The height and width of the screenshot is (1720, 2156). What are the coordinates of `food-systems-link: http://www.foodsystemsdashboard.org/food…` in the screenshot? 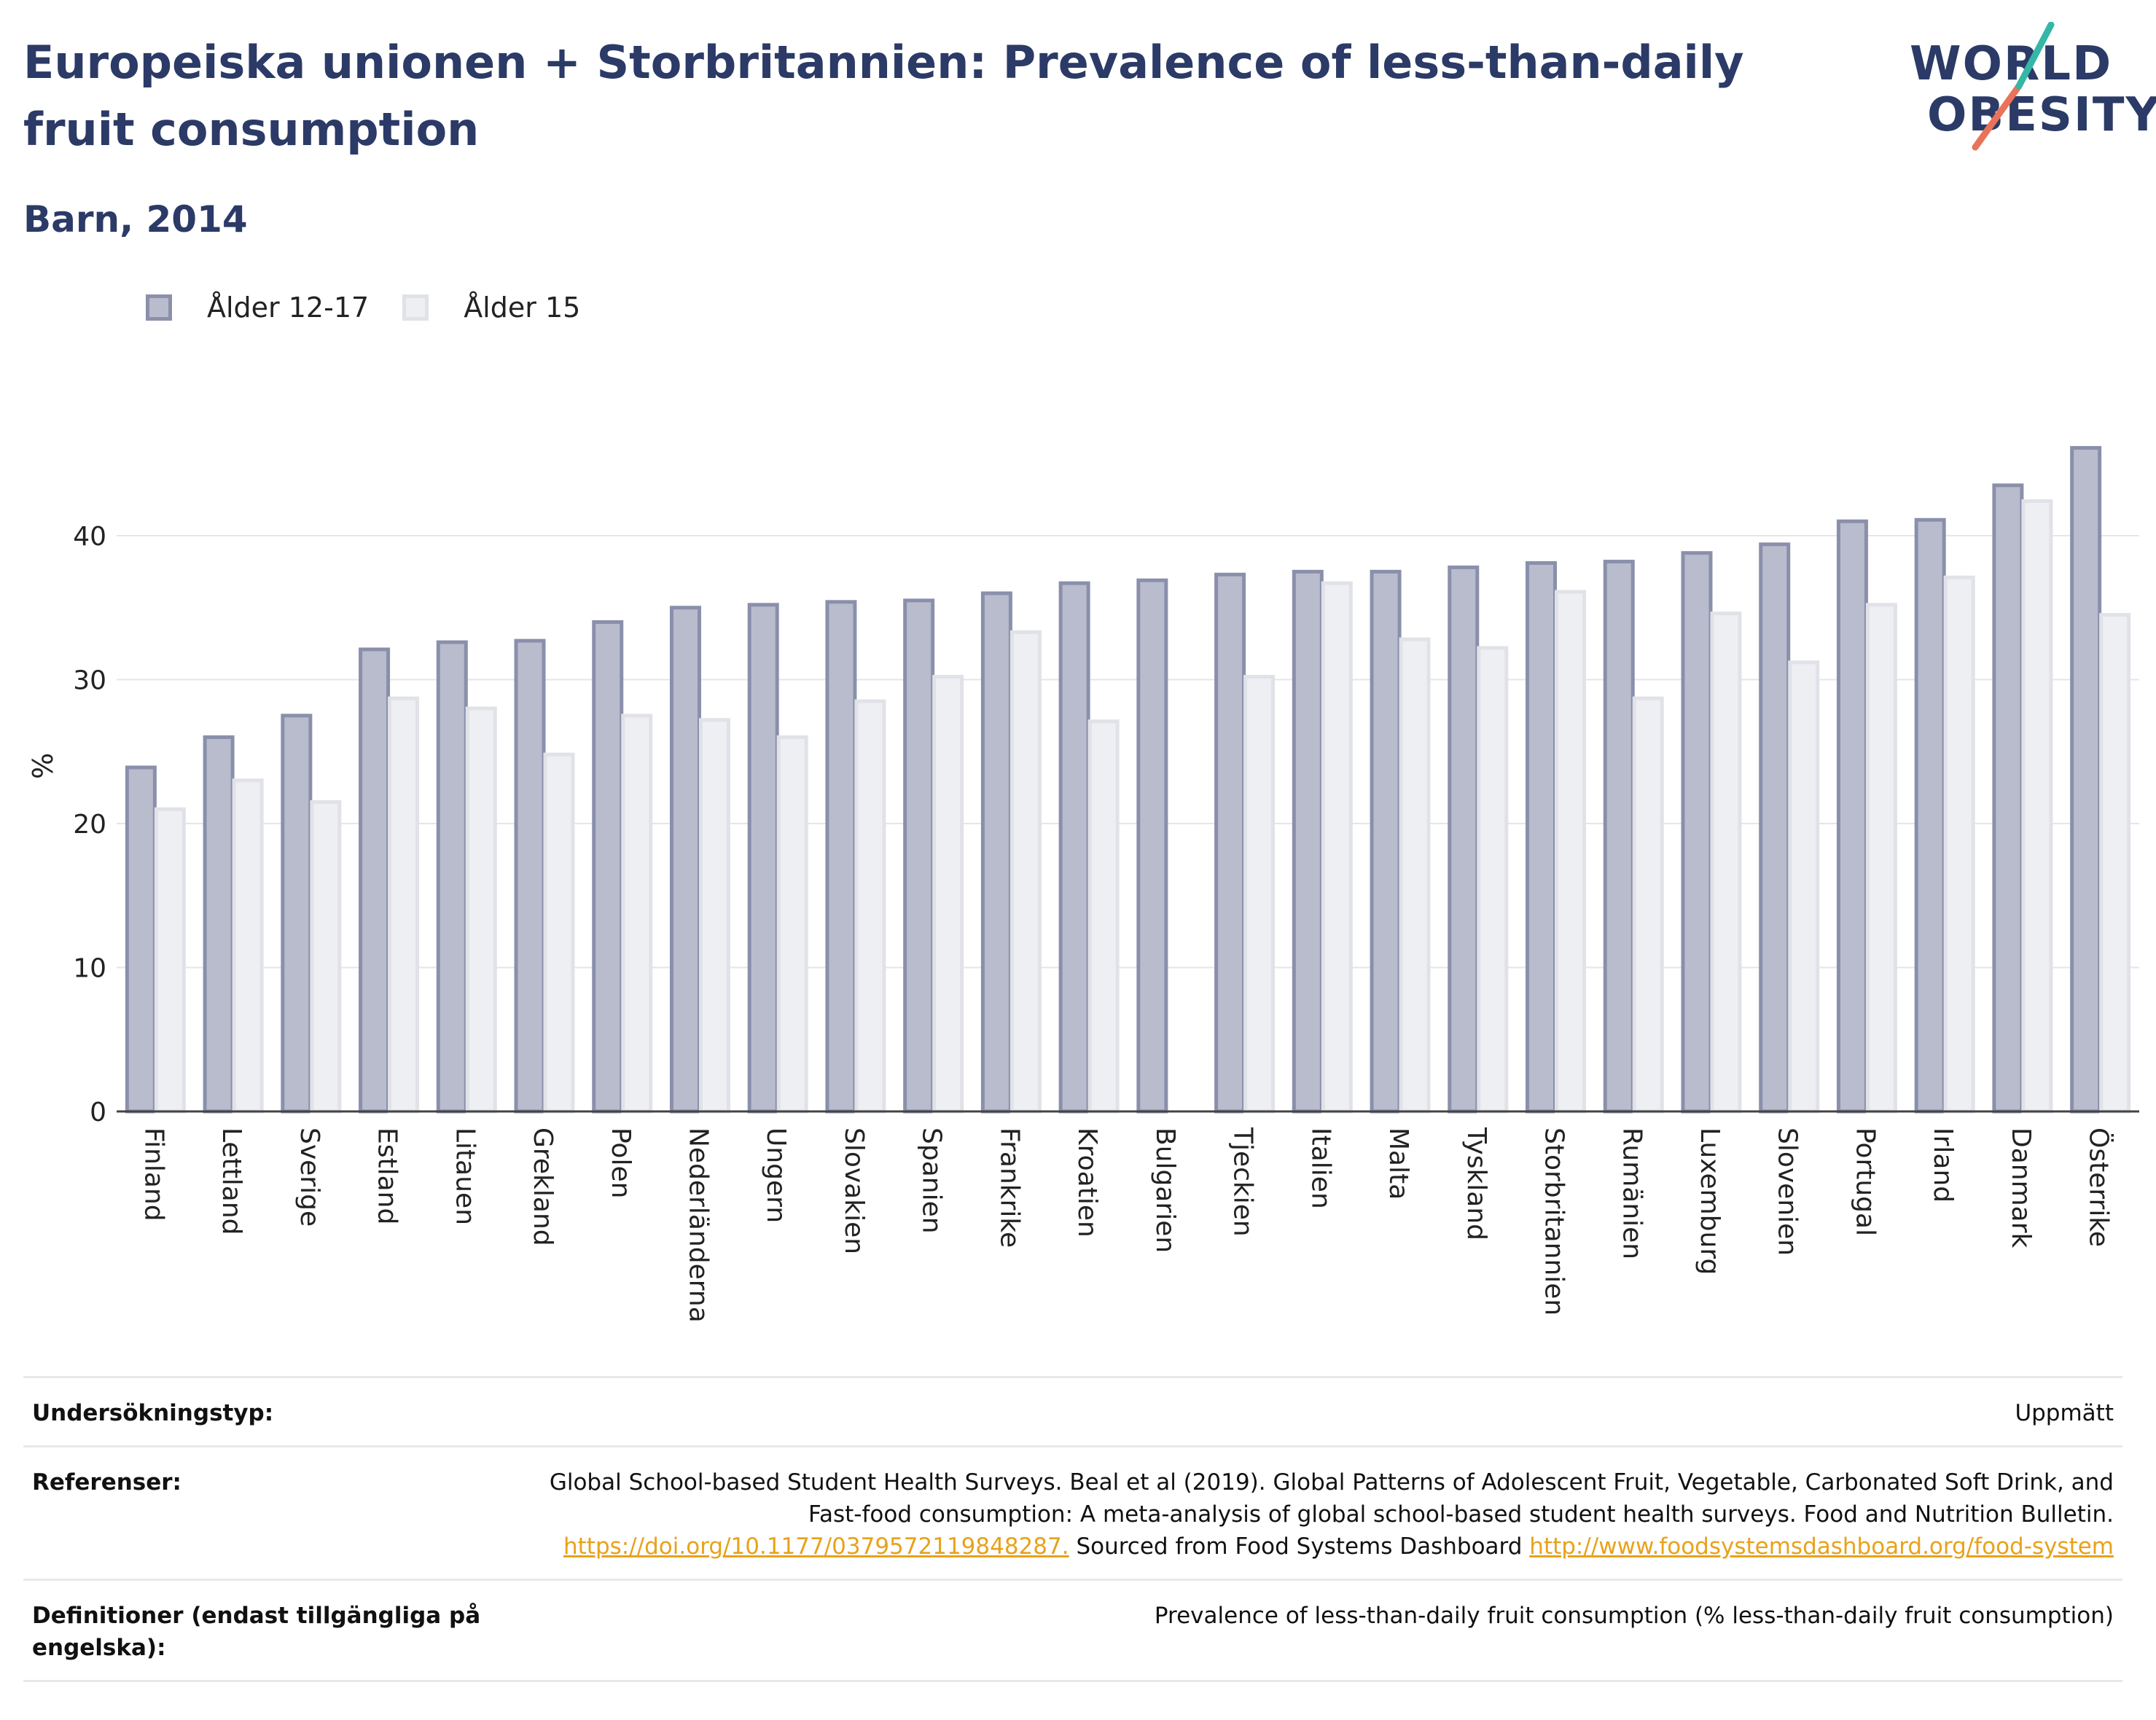 It's located at (1822, 1546).